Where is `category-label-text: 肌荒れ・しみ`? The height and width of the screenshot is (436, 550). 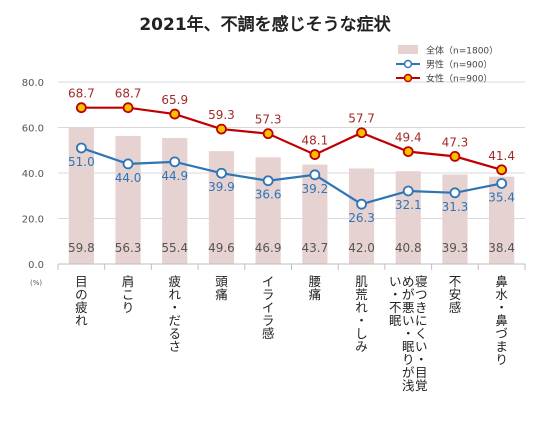
category-label-text: 肌荒れ・しみ is located at coordinates (361, 314).